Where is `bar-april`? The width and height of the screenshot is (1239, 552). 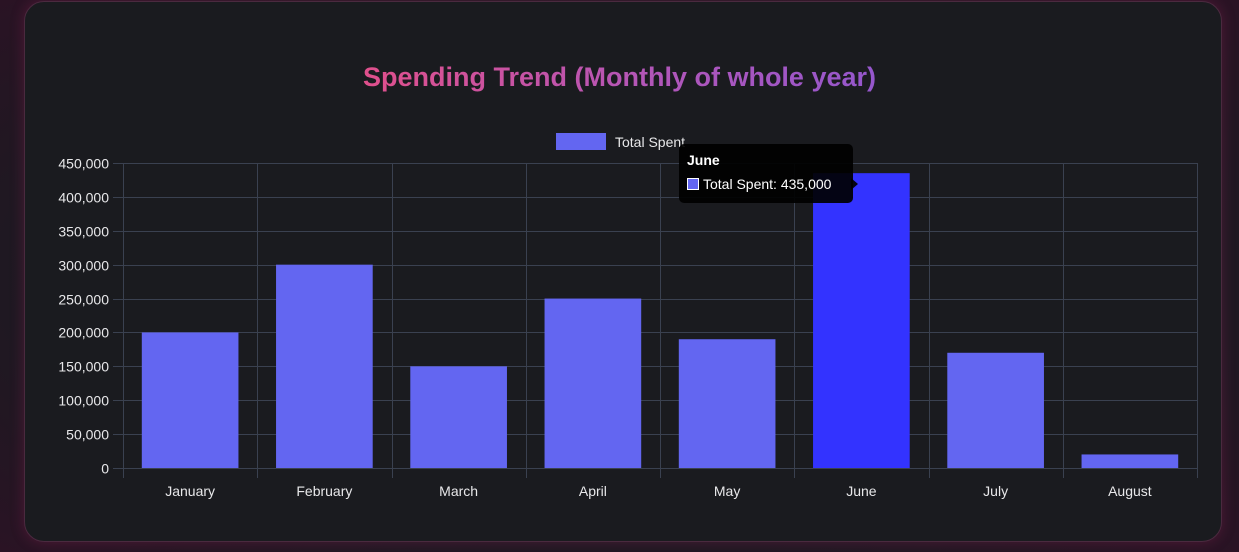
bar-april is located at coordinates (593, 383).